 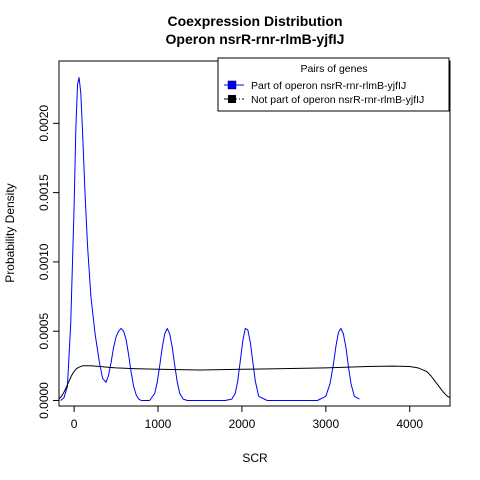 I want to click on legend-label-operon: Part of operon nsrR-rnr-rlmB-yjfIJ, so click(x=328, y=86).